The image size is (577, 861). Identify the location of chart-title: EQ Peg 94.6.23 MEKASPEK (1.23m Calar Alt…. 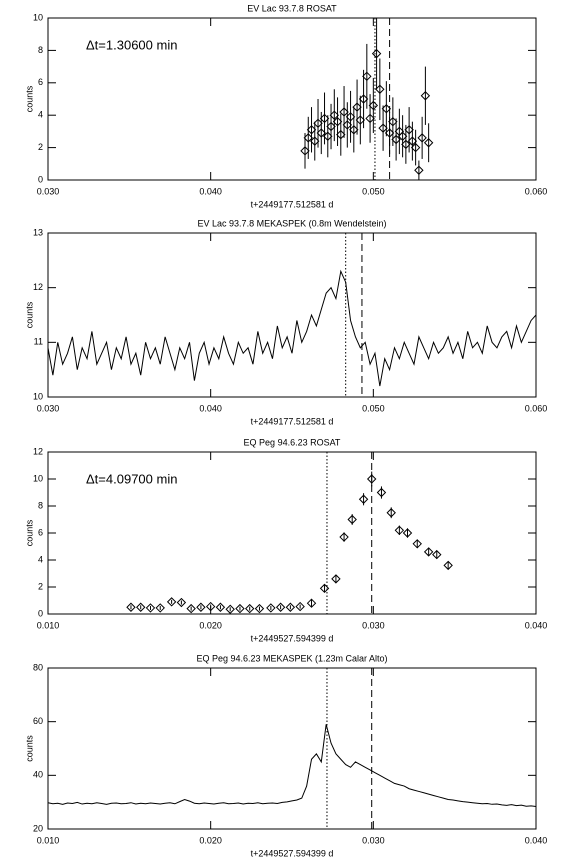
(291, 658).